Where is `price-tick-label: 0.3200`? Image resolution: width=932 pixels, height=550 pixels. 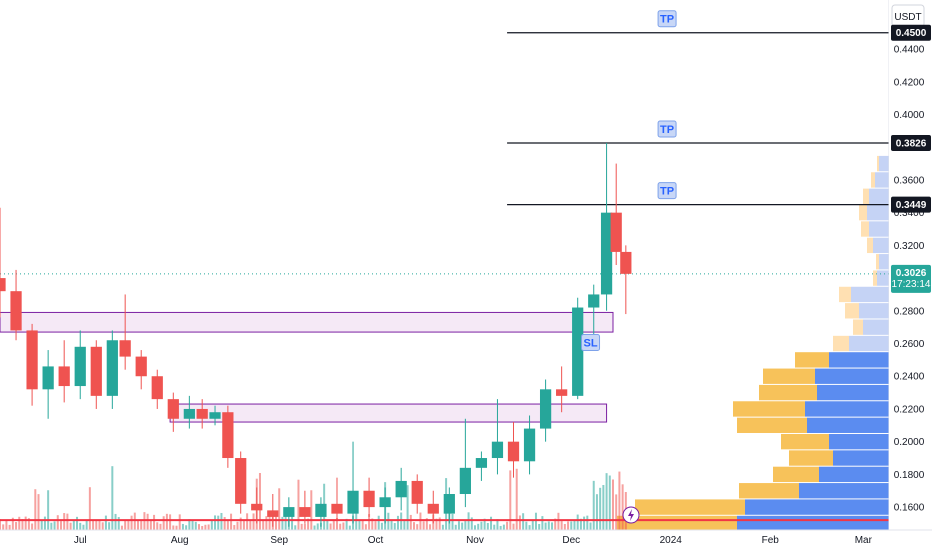 price-tick-label: 0.3200 is located at coordinates (909, 246).